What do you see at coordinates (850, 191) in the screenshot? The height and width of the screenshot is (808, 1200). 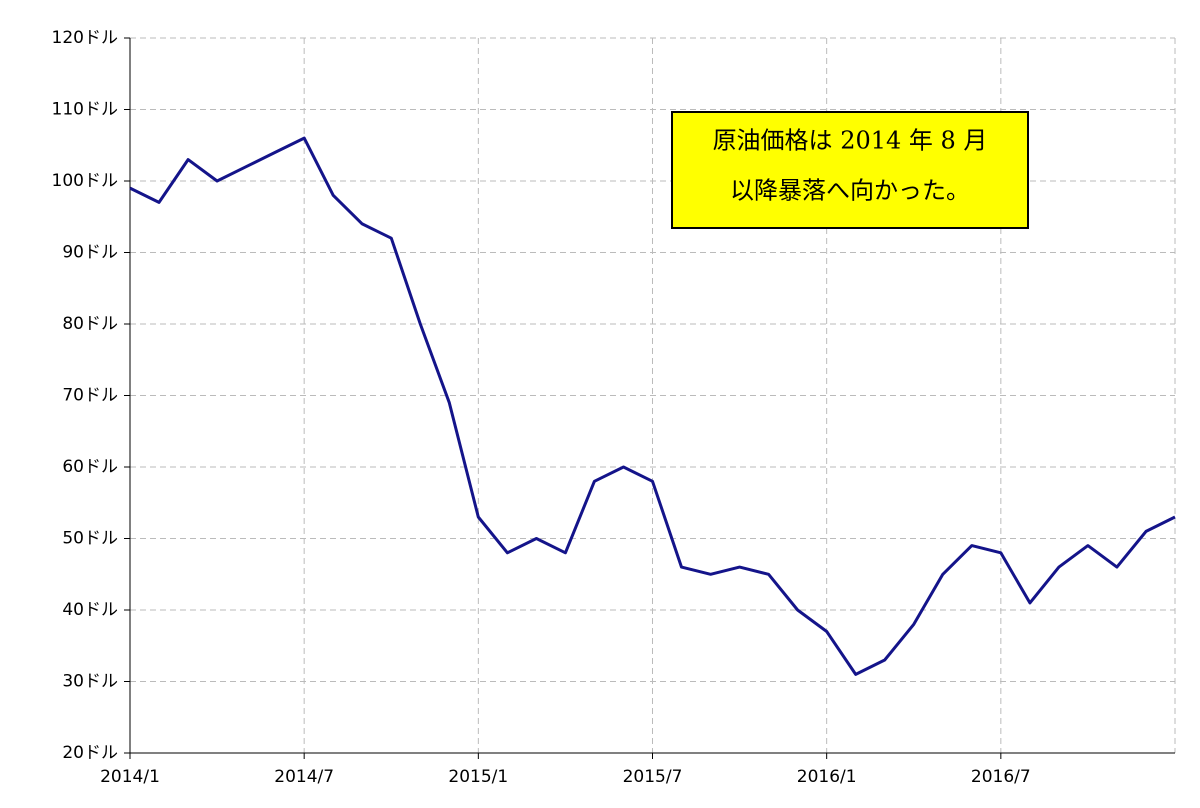 I see `annotation-text: 以降暴落へ向かった。` at bounding box center [850, 191].